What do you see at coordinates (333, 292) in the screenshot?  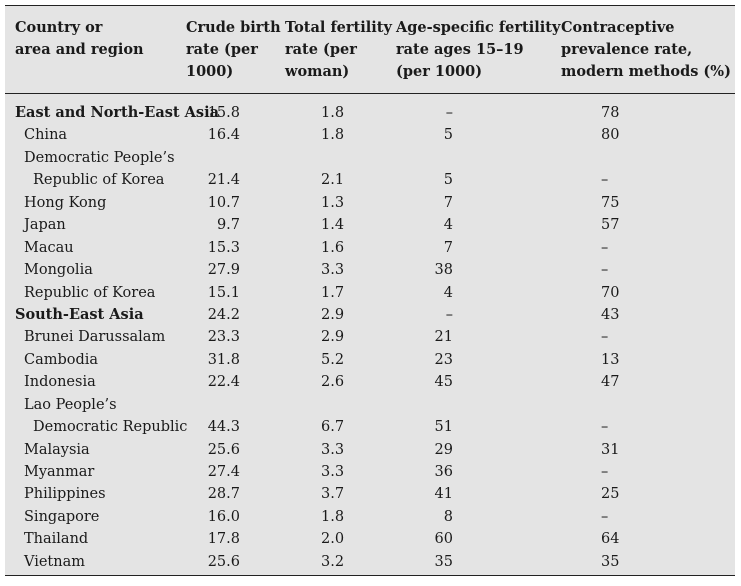 I see `total-fertility-rate-cell: 1.7` at bounding box center [333, 292].